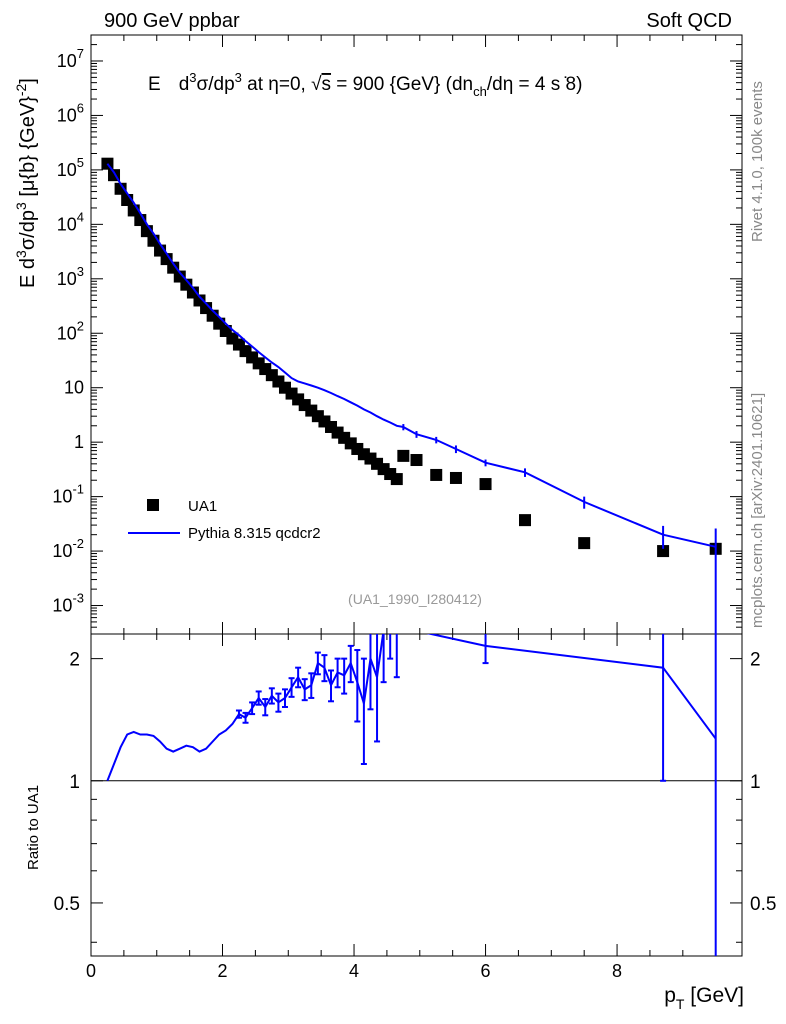  What do you see at coordinates (68, 548) in the screenshot?
I see `y-tick-label: 10⁻²` at bounding box center [68, 548].